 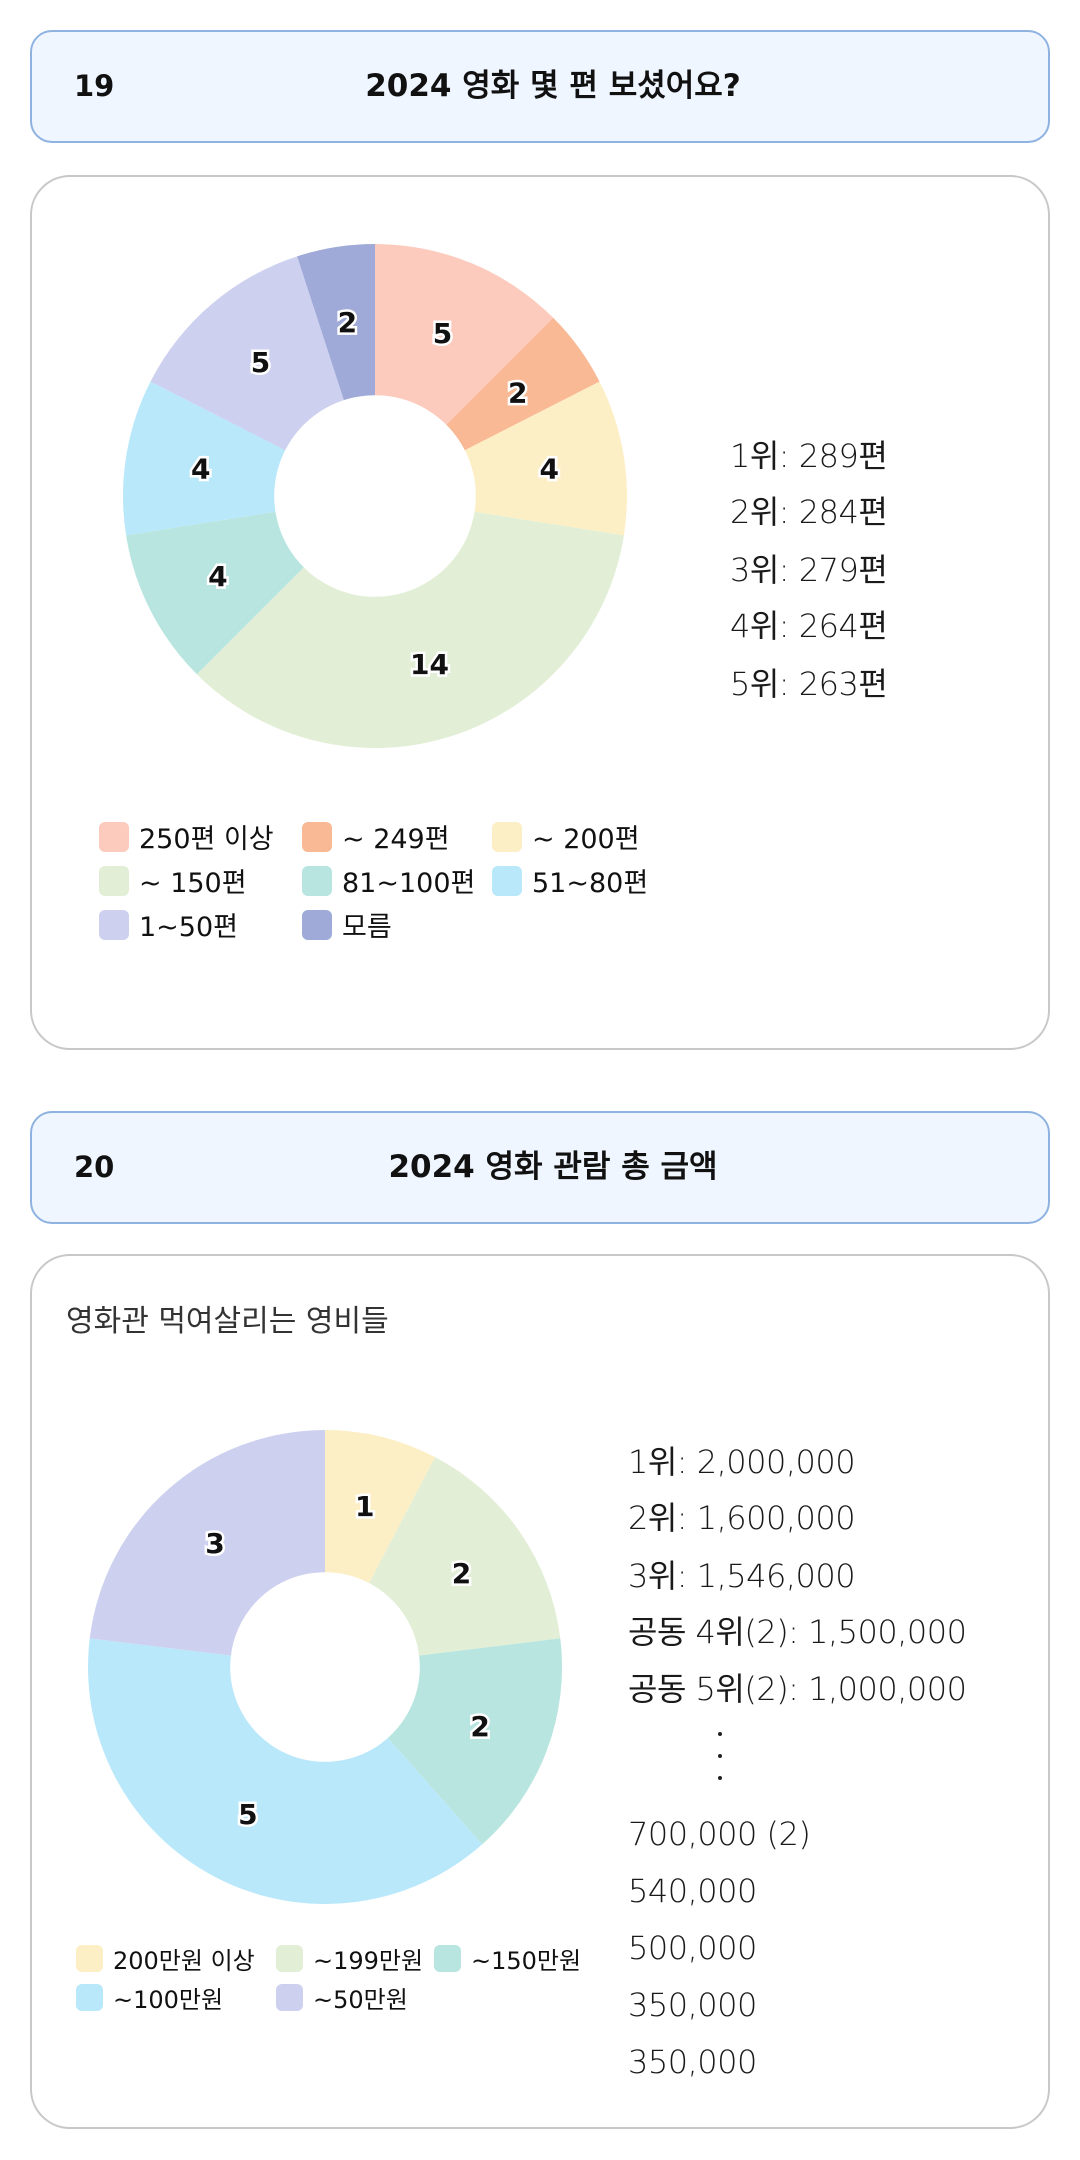 I want to click on legend-item: ~199만원, so click(x=349, y=1958).